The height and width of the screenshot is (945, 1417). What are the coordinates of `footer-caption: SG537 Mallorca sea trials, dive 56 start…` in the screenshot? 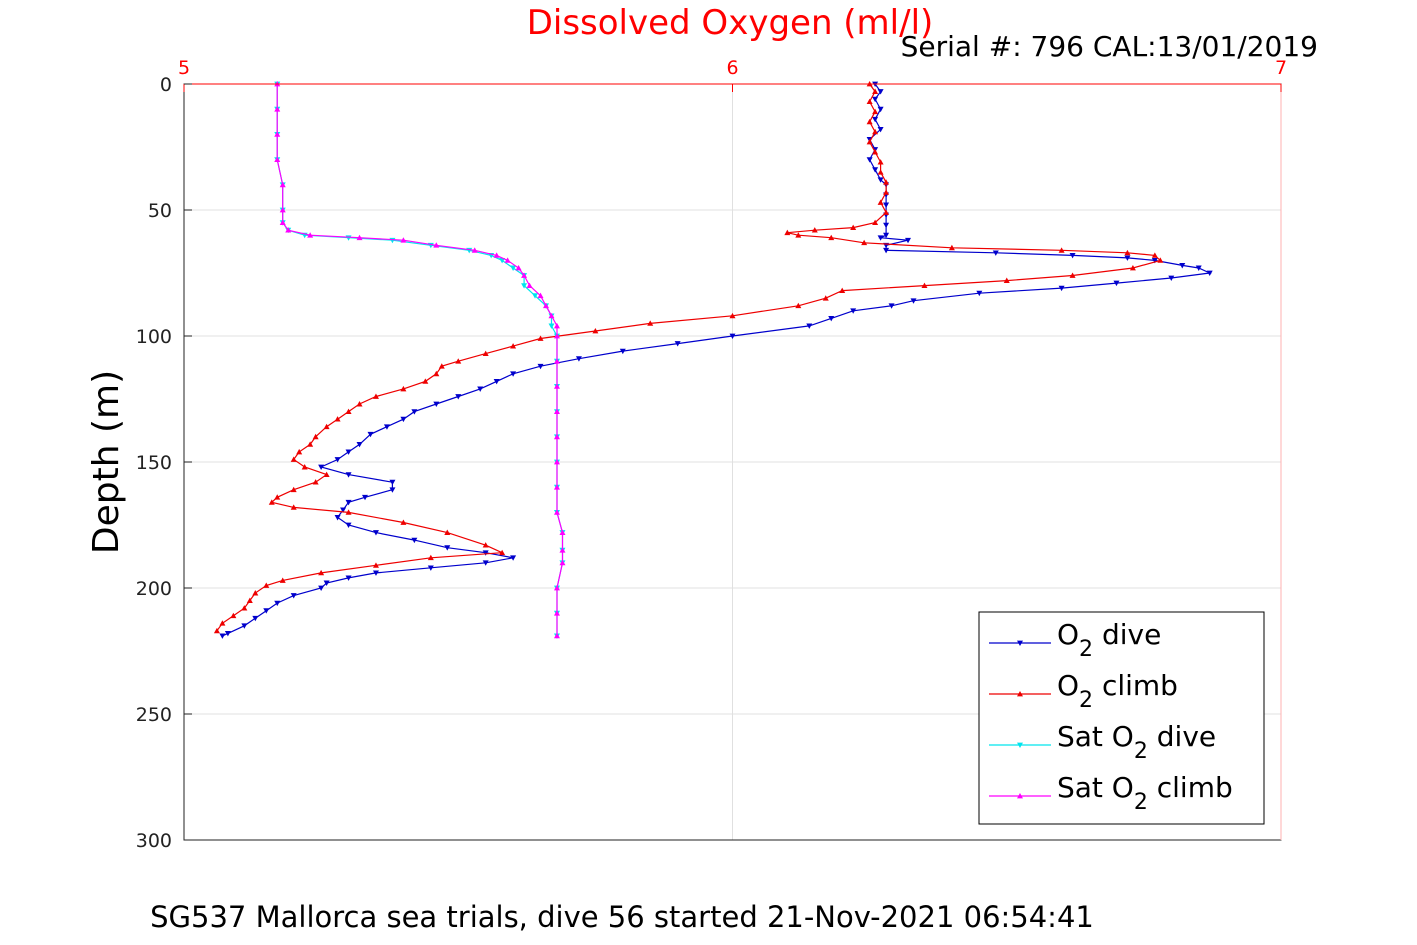 It's located at (622, 917).